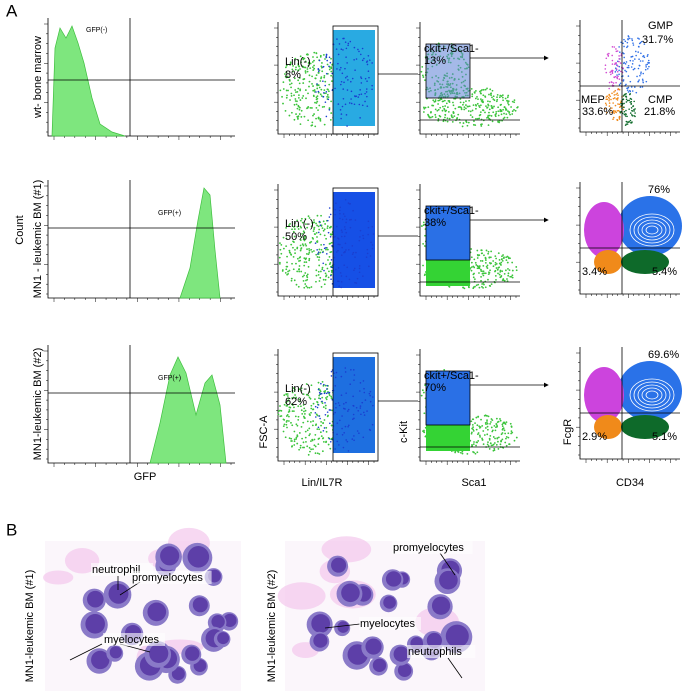  I want to click on contour, so click(652, 230).